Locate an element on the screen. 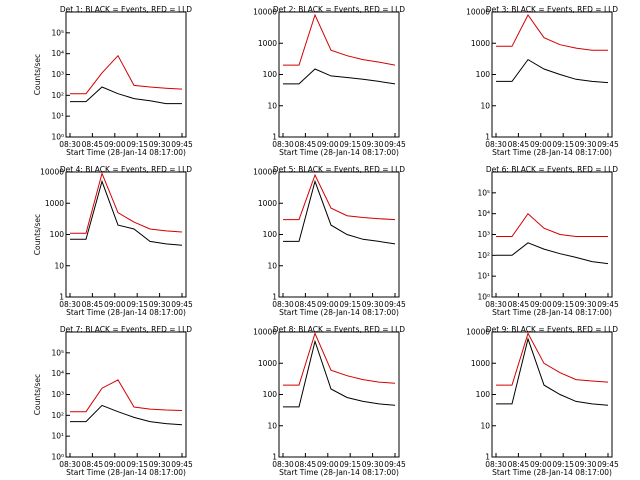 This screenshot has width=640, height=480. y-tick-label: 10¹ is located at coordinates (57, 436).